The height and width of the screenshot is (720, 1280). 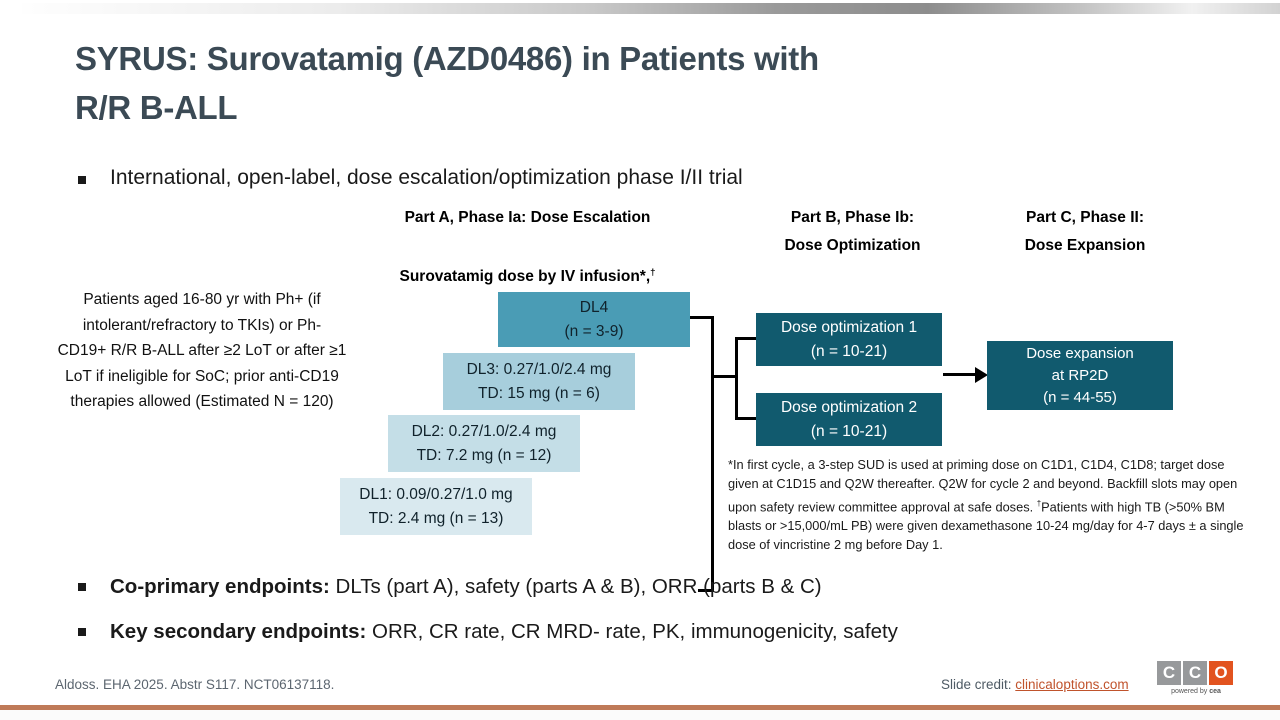 I want to click on bracket-outer-vertical, so click(x=712, y=454).